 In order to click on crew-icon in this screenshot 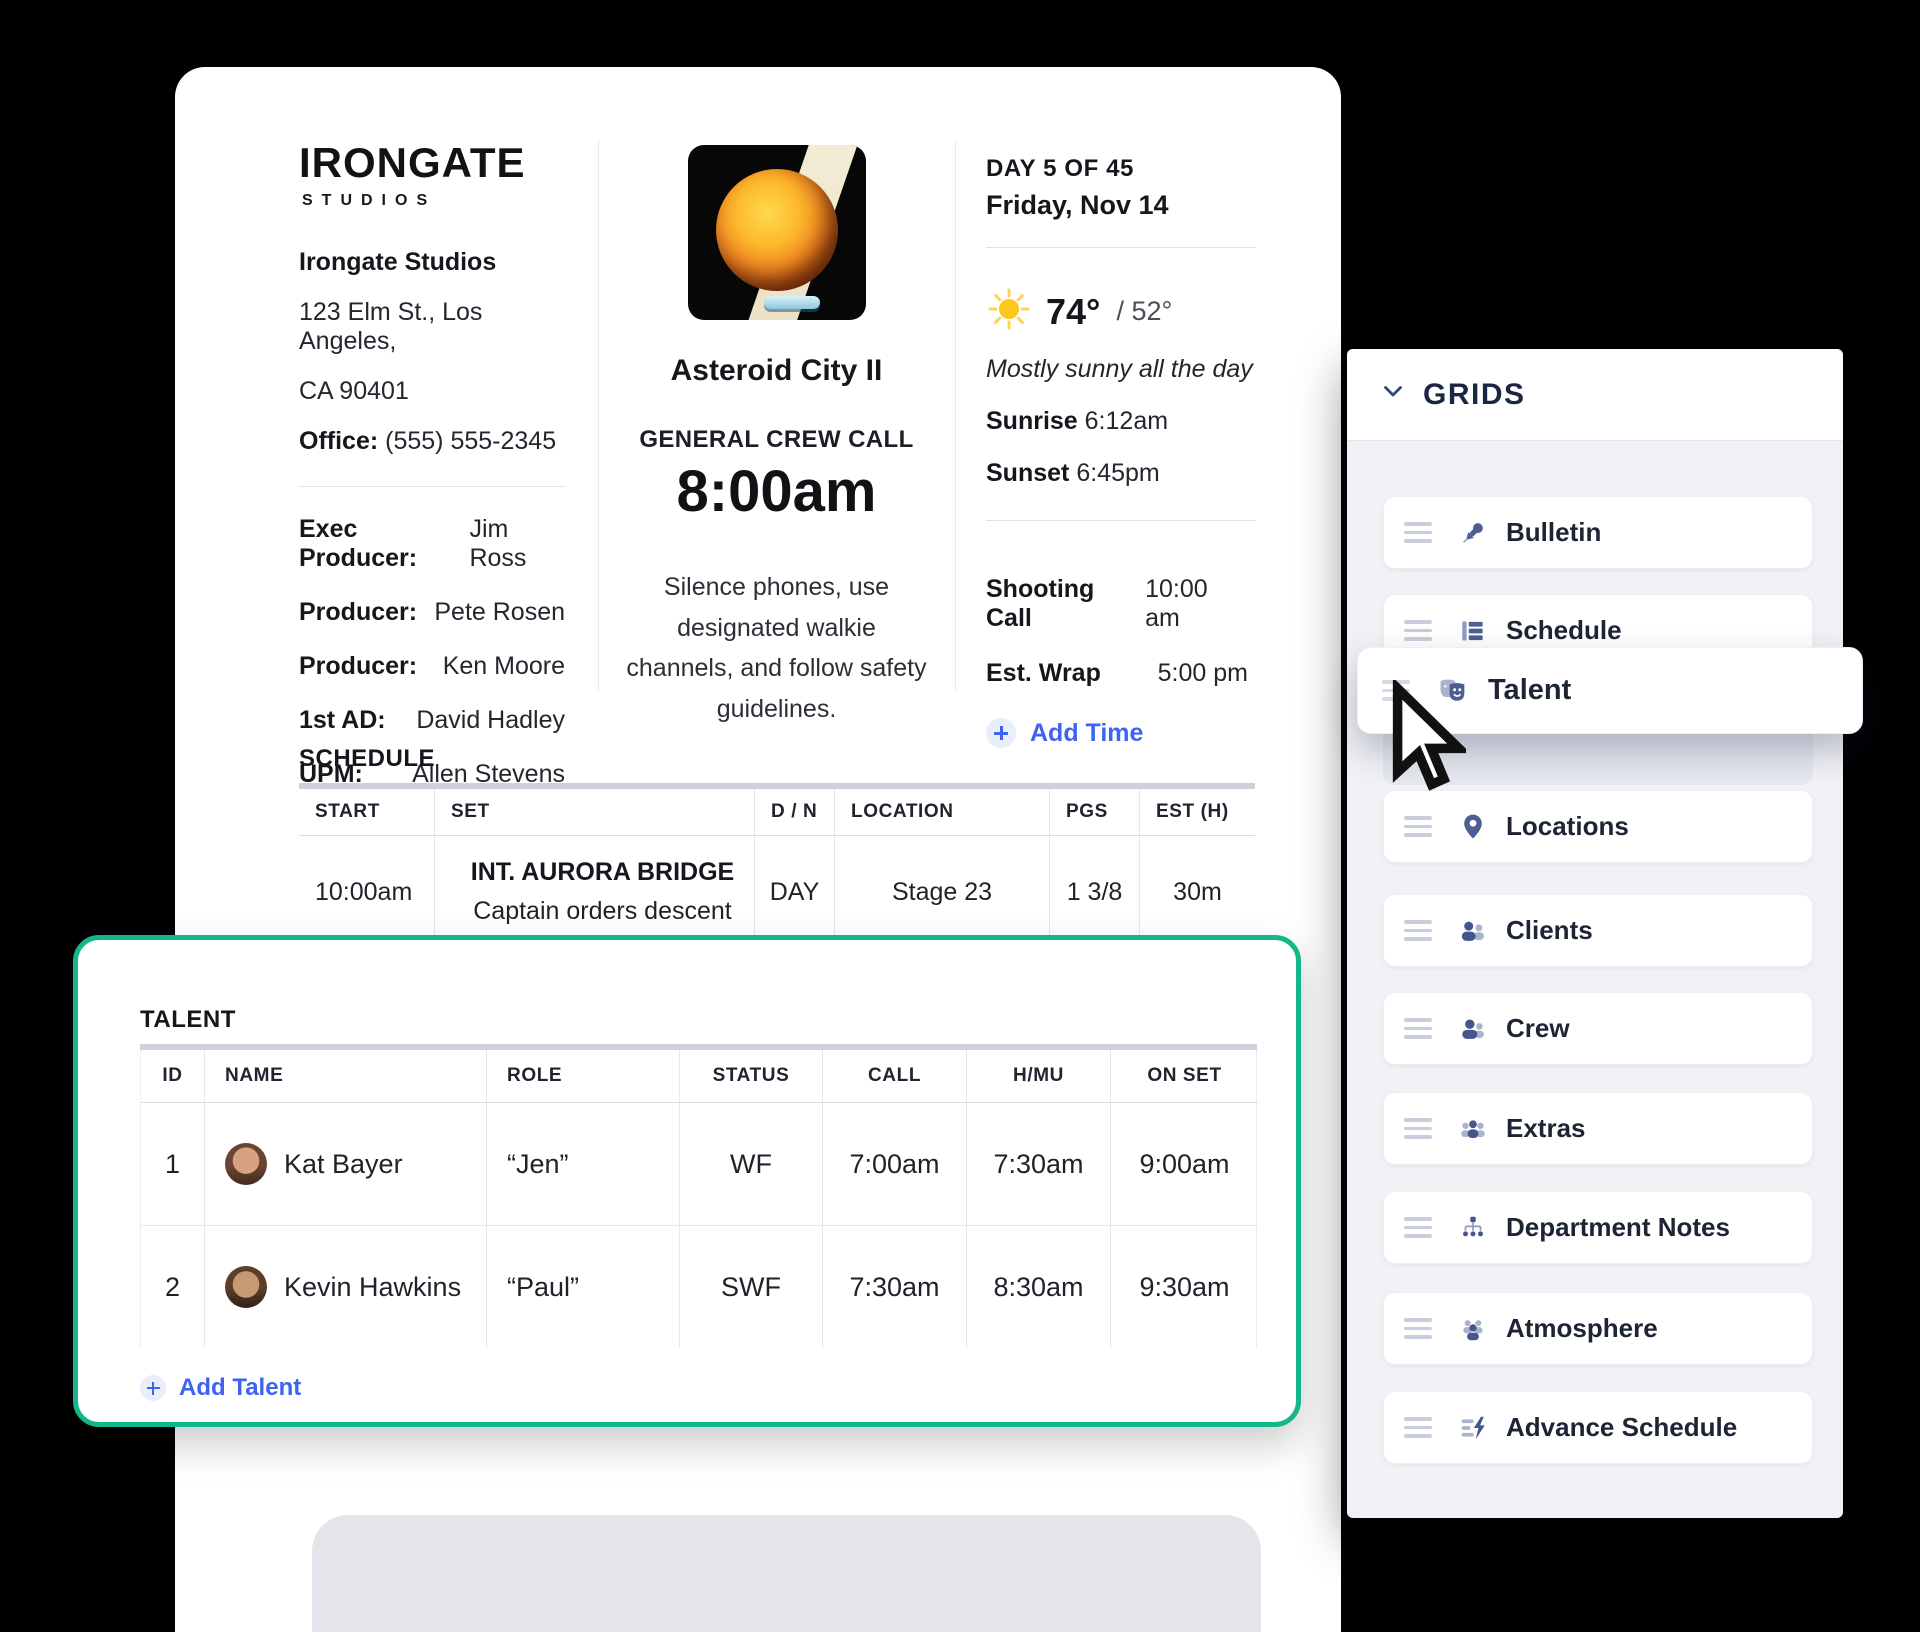, I will do `click(1473, 1029)`.